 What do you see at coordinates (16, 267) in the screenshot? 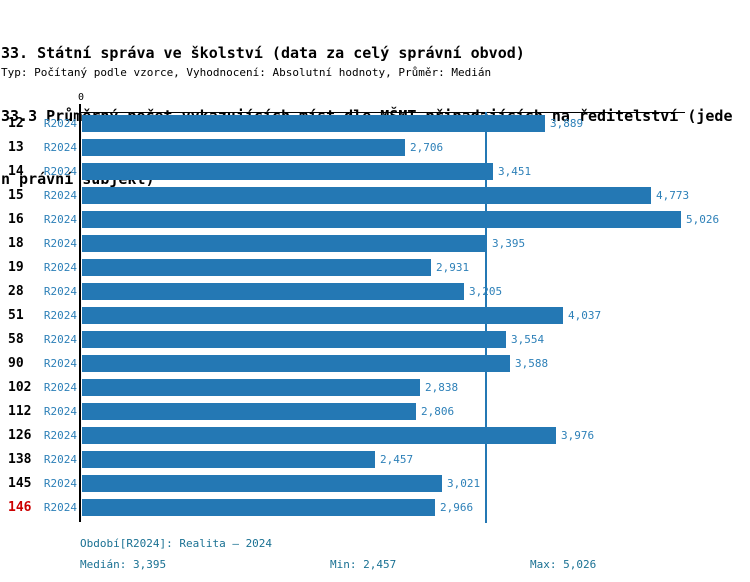
I see `row-category-label: 19` at bounding box center [16, 267].